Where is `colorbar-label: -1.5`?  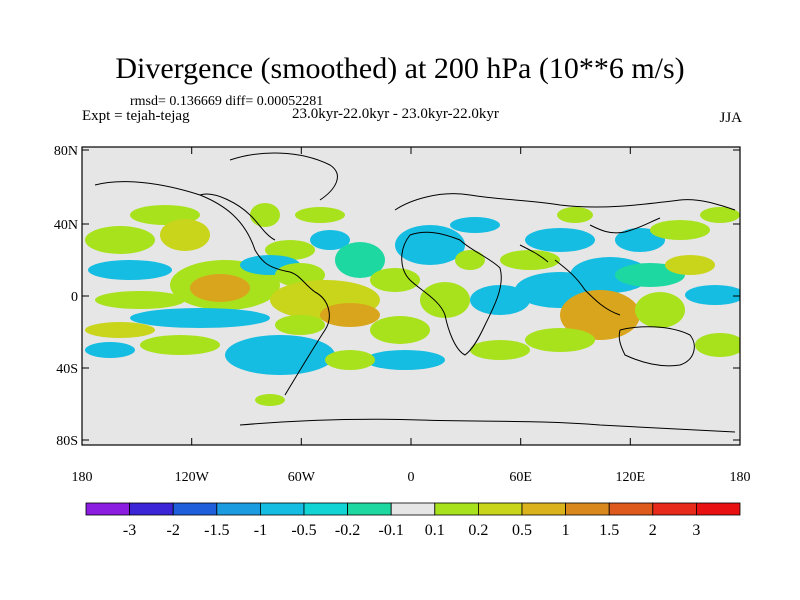
colorbar-label: -1.5 is located at coordinates (216, 530).